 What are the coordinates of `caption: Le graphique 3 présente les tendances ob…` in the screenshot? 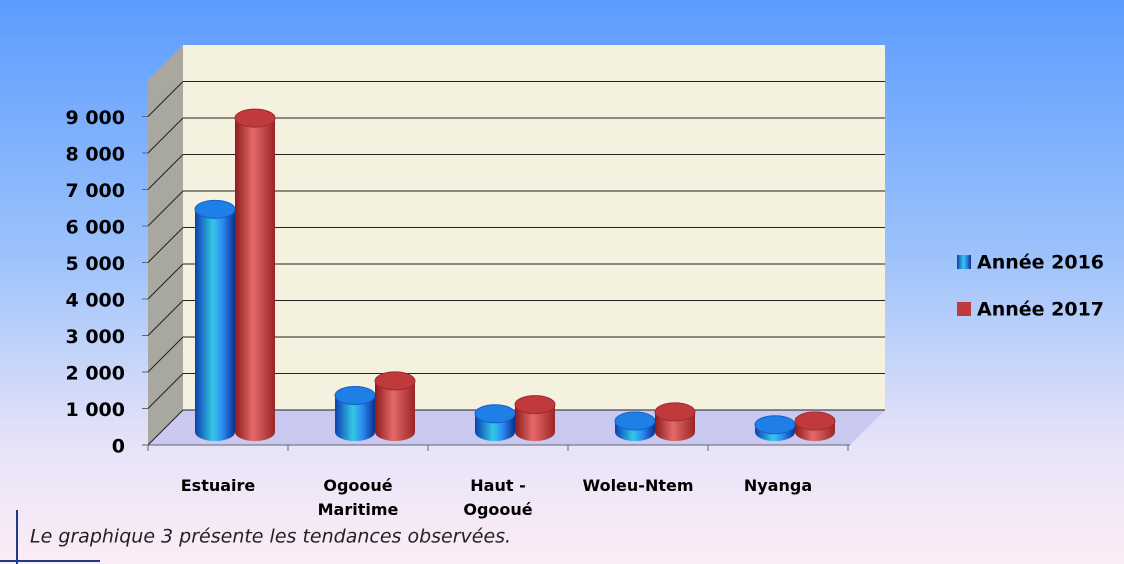 It's located at (270, 537).